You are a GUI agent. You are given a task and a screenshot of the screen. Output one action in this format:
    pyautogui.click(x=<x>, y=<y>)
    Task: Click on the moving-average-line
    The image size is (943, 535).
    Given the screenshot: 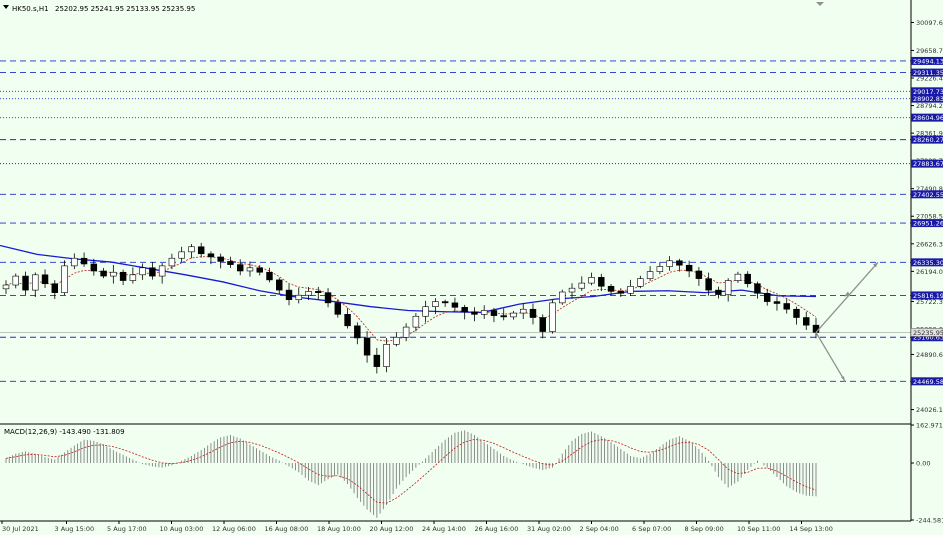 What is the action you would take?
    pyautogui.click(x=408, y=279)
    